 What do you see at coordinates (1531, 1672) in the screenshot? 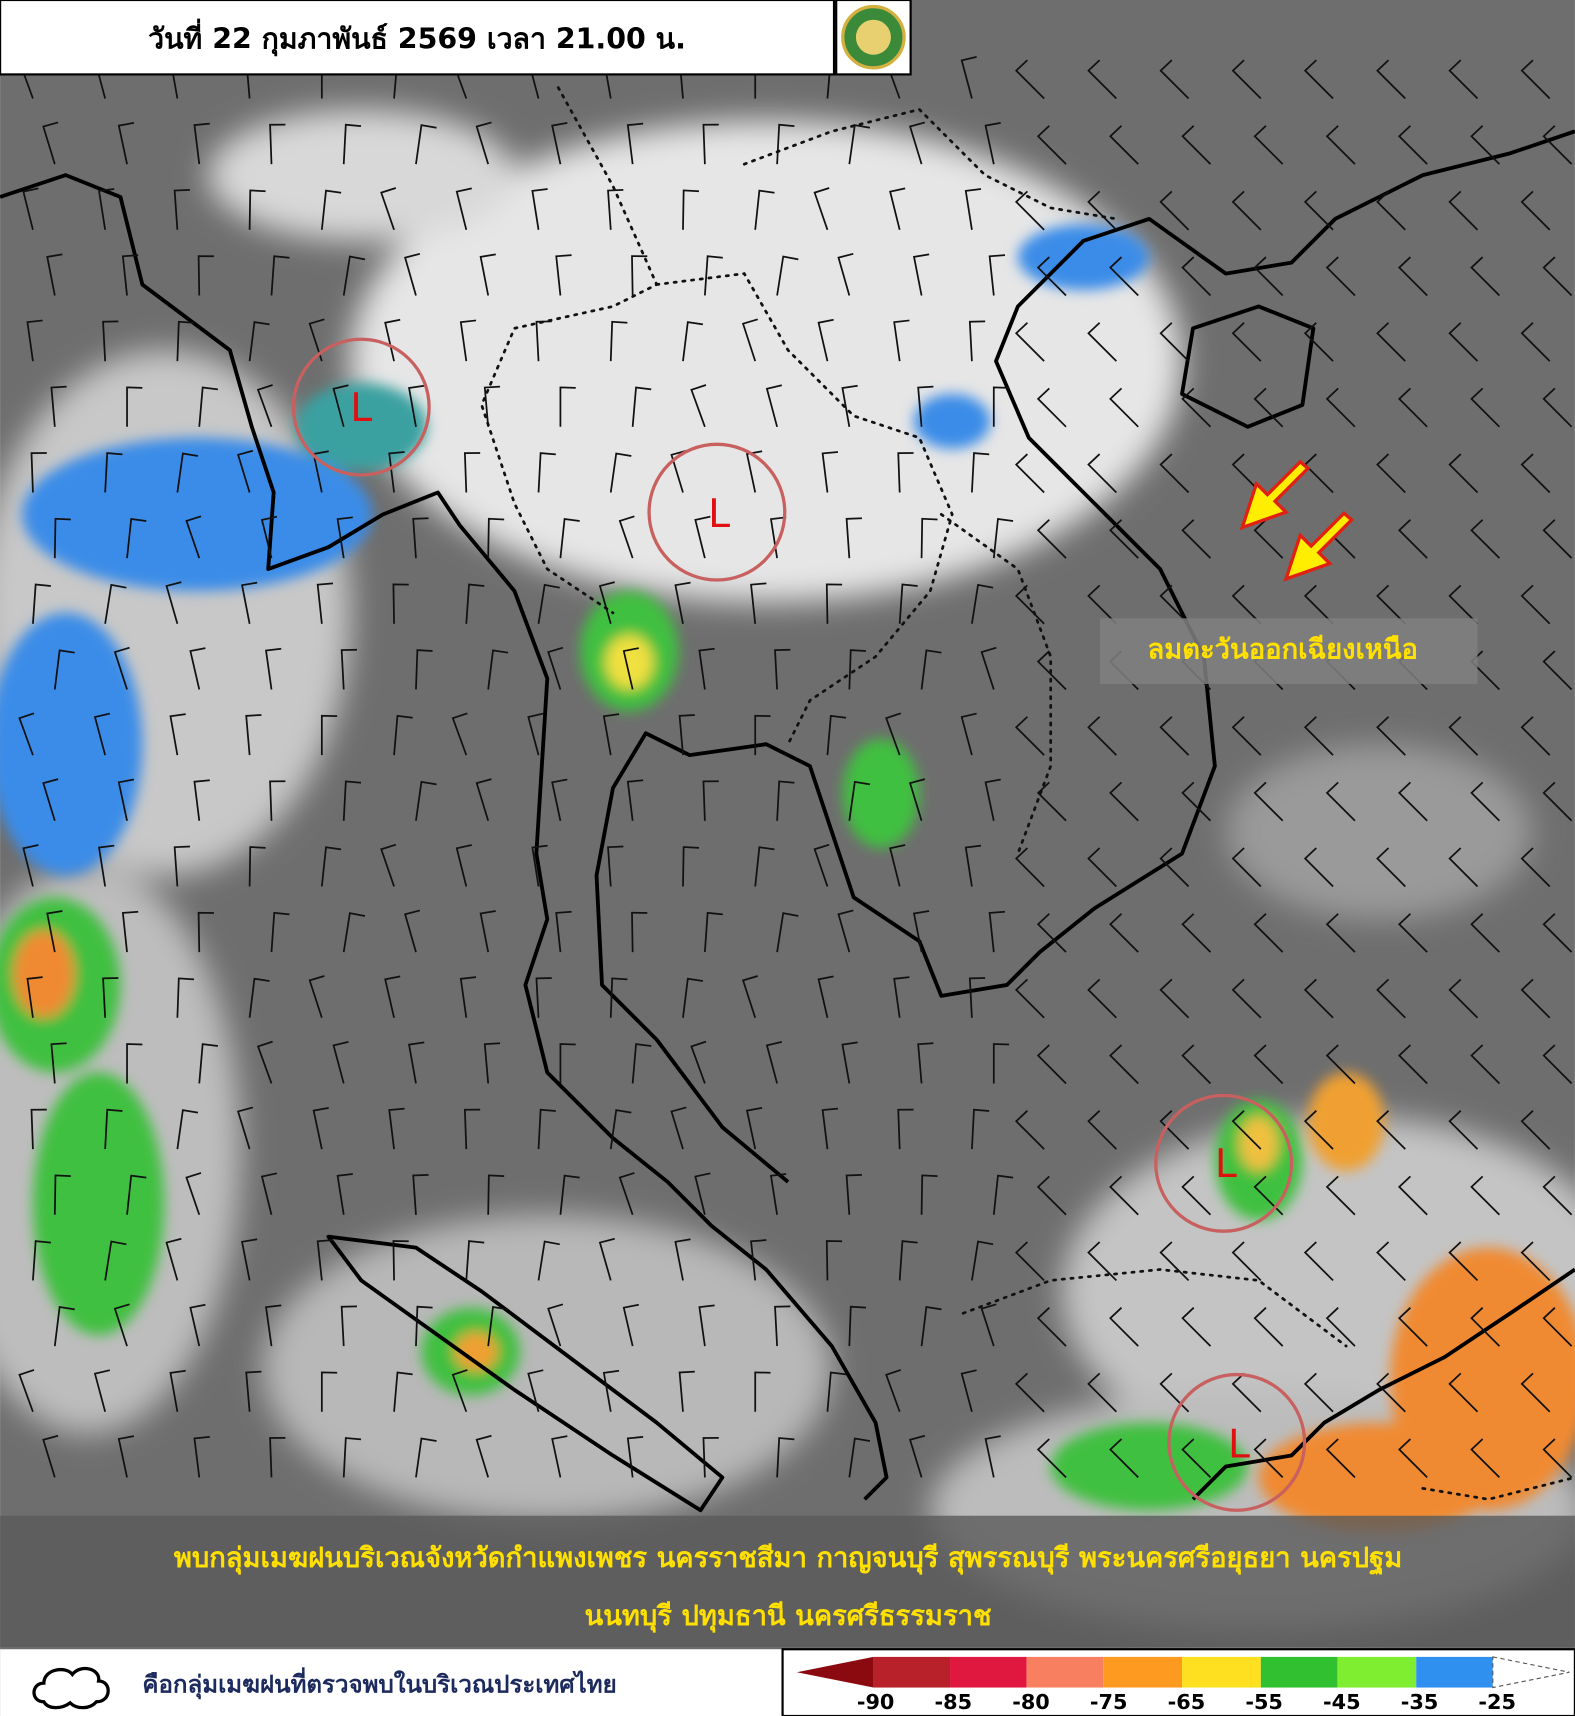
I see `colorbar-segment` at bounding box center [1531, 1672].